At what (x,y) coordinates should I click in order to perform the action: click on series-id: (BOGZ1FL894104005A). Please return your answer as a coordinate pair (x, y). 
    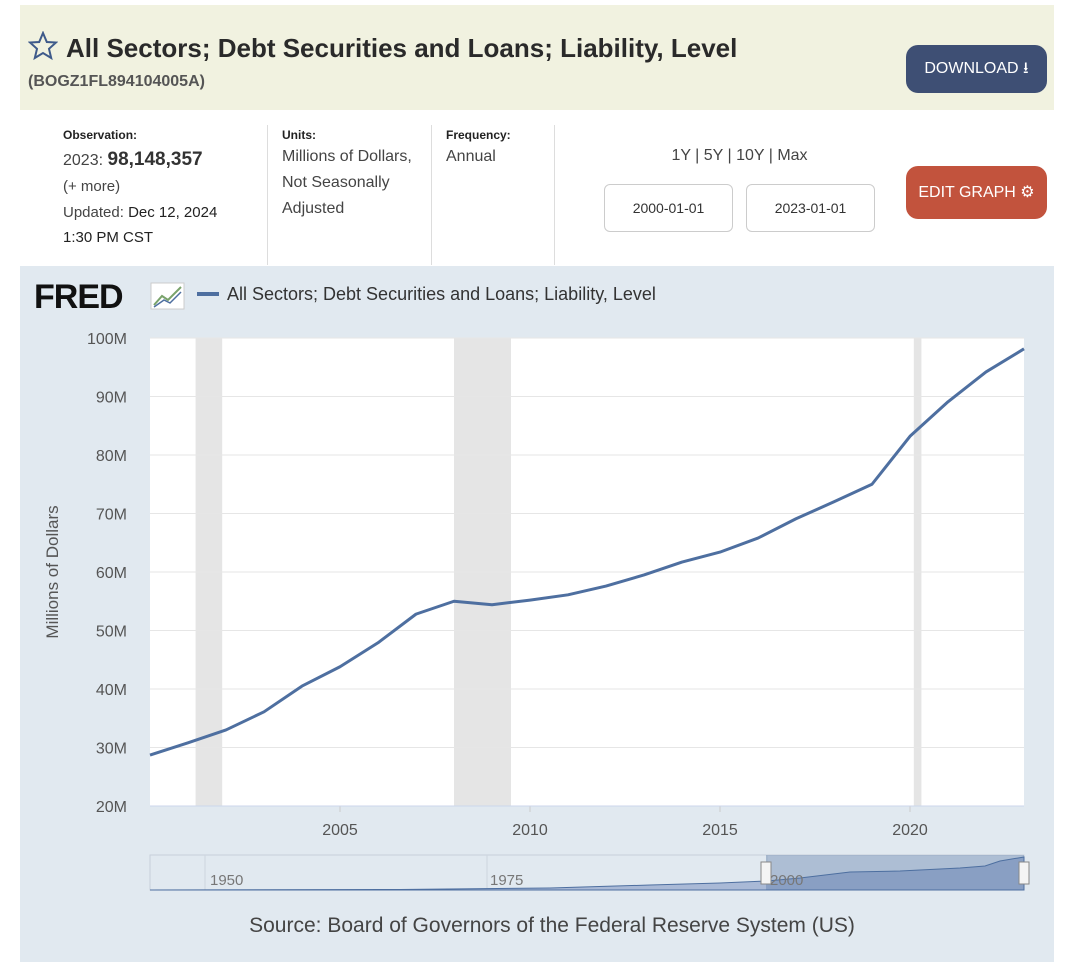
    Looking at the image, I should click on (116, 81).